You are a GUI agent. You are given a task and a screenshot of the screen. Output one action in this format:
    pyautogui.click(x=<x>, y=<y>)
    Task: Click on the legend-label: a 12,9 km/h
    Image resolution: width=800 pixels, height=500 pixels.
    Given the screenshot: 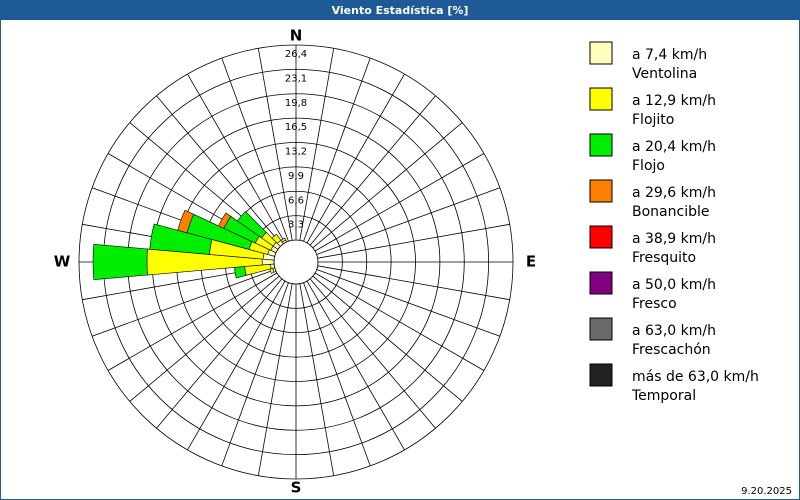 What is the action you would take?
    pyautogui.click(x=674, y=101)
    